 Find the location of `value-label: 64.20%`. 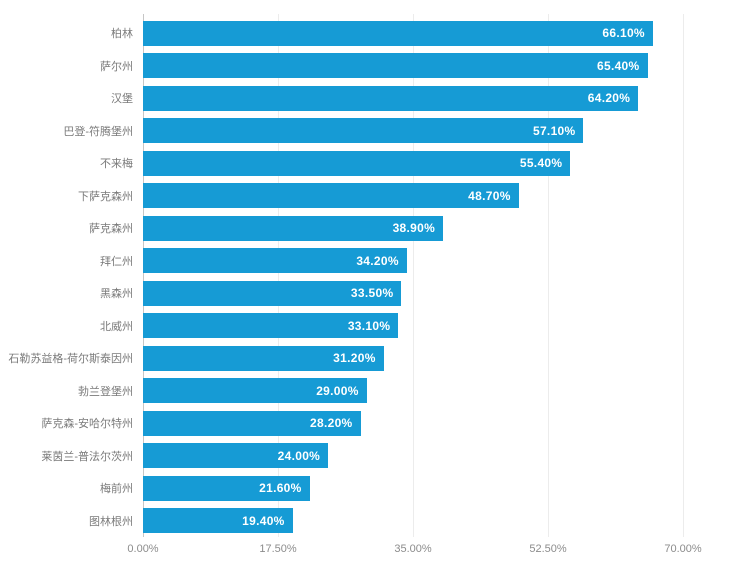

value-label: 64.20% is located at coordinates (609, 98).